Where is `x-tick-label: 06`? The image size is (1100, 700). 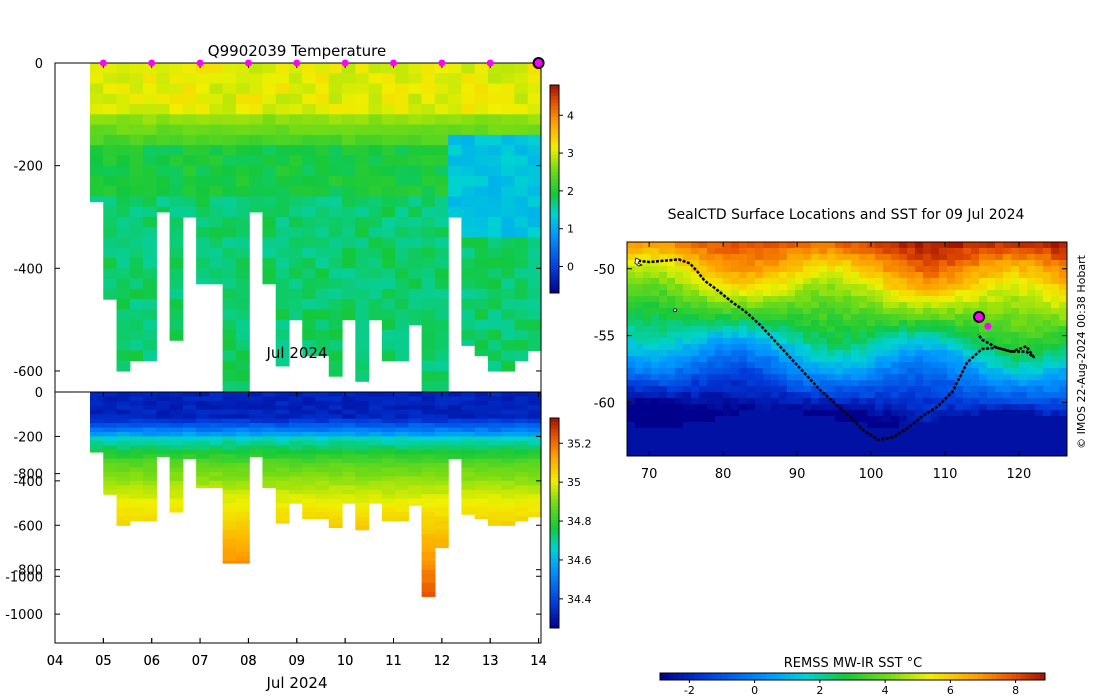 x-tick-label: 06 is located at coordinates (151, 661).